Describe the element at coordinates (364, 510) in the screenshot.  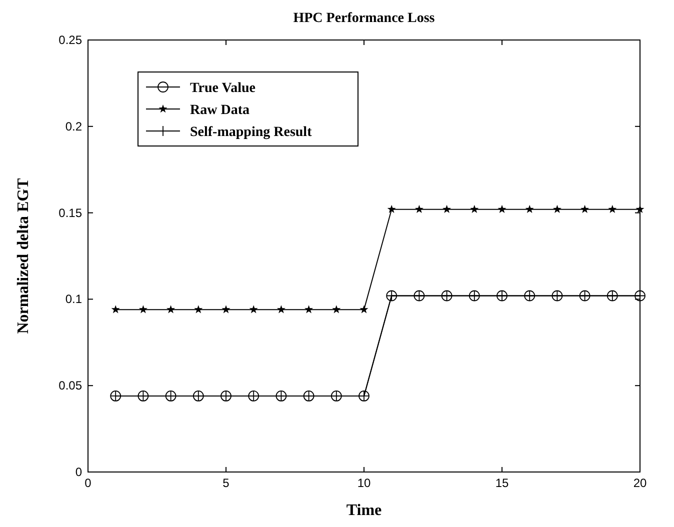
I see `x-axis-title: Time` at that location.